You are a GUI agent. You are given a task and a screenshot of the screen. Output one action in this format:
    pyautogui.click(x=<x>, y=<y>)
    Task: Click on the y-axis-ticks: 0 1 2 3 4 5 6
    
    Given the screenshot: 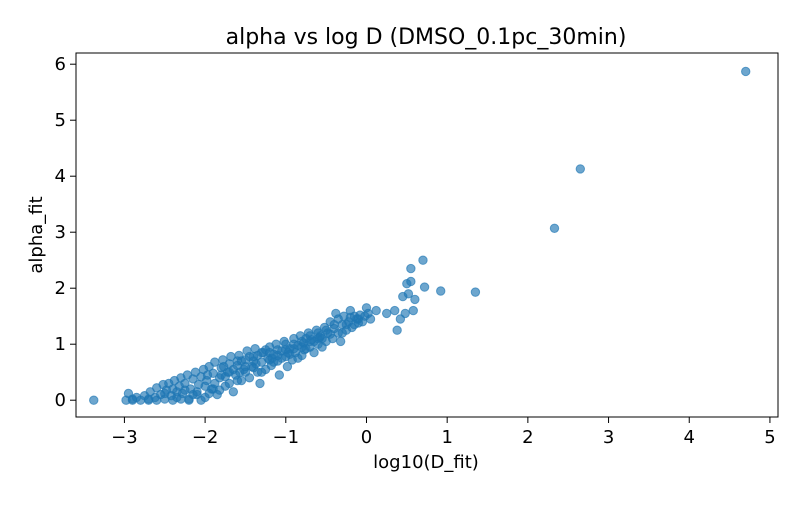 What is the action you would take?
    pyautogui.click(x=65, y=232)
    